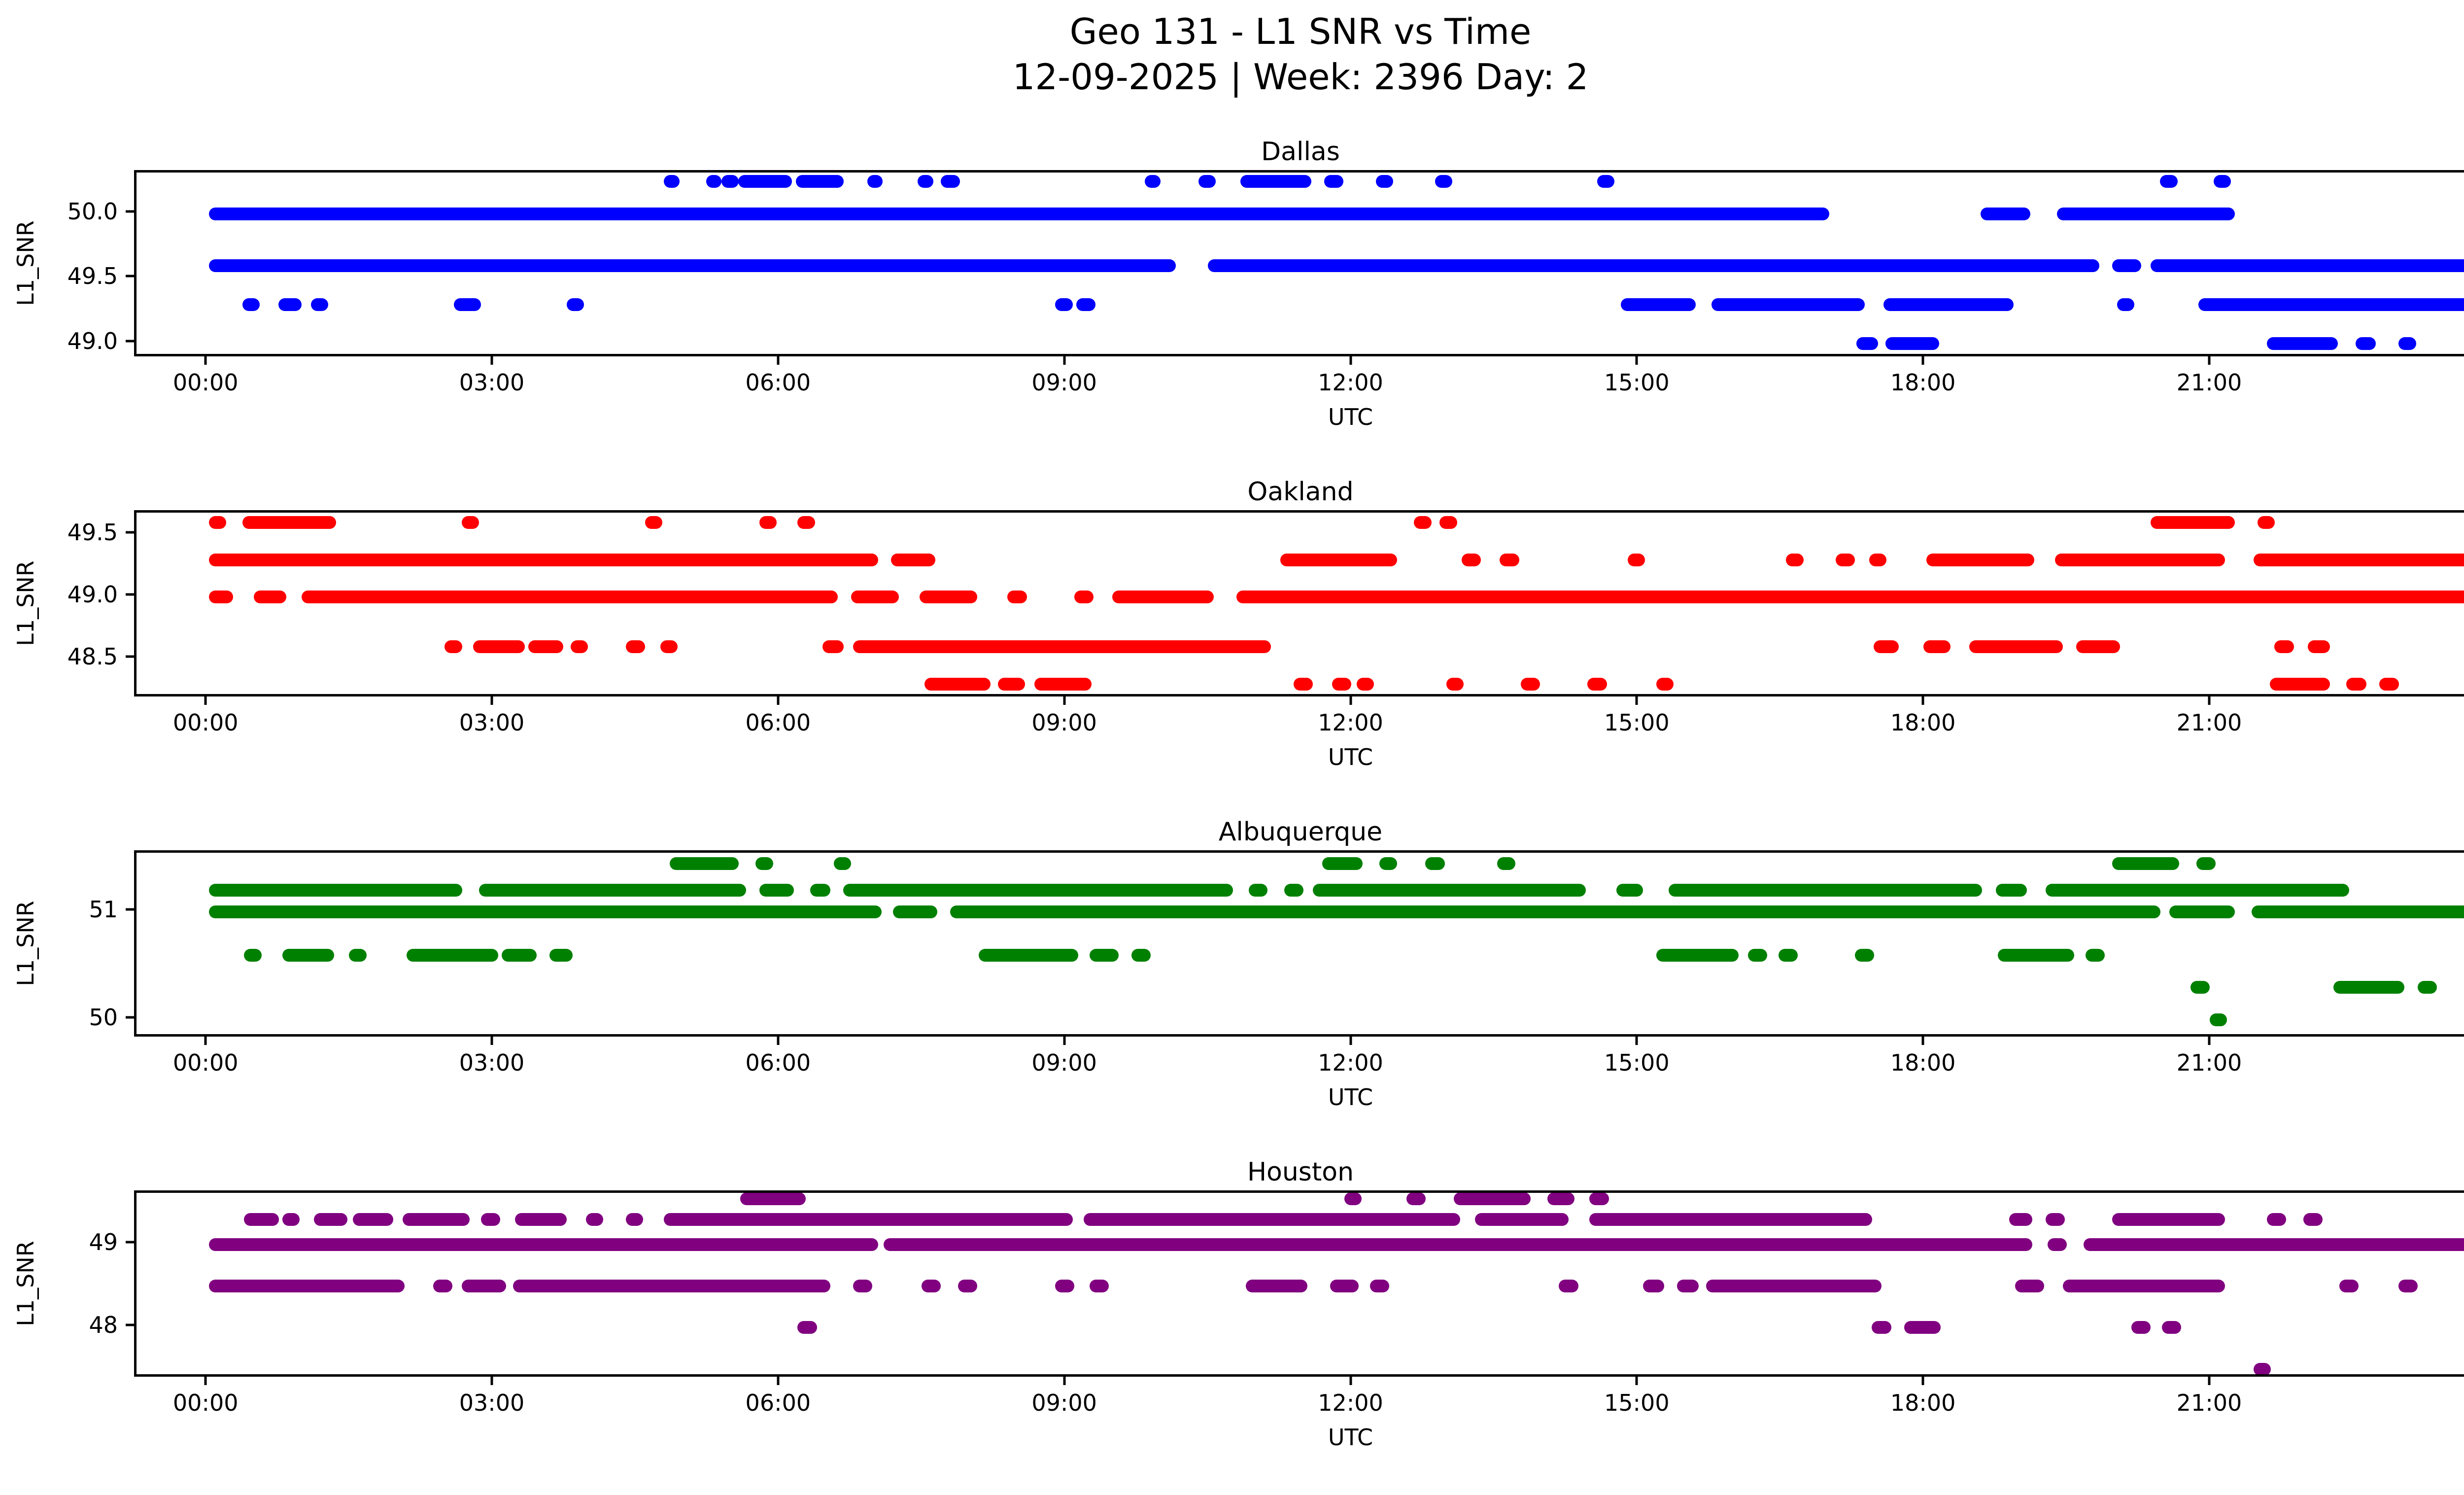 The image size is (2464, 1495). Describe the element at coordinates (1350, 1437) in the screenshot. I see `x-axis-label-houston: UTC` at that location.